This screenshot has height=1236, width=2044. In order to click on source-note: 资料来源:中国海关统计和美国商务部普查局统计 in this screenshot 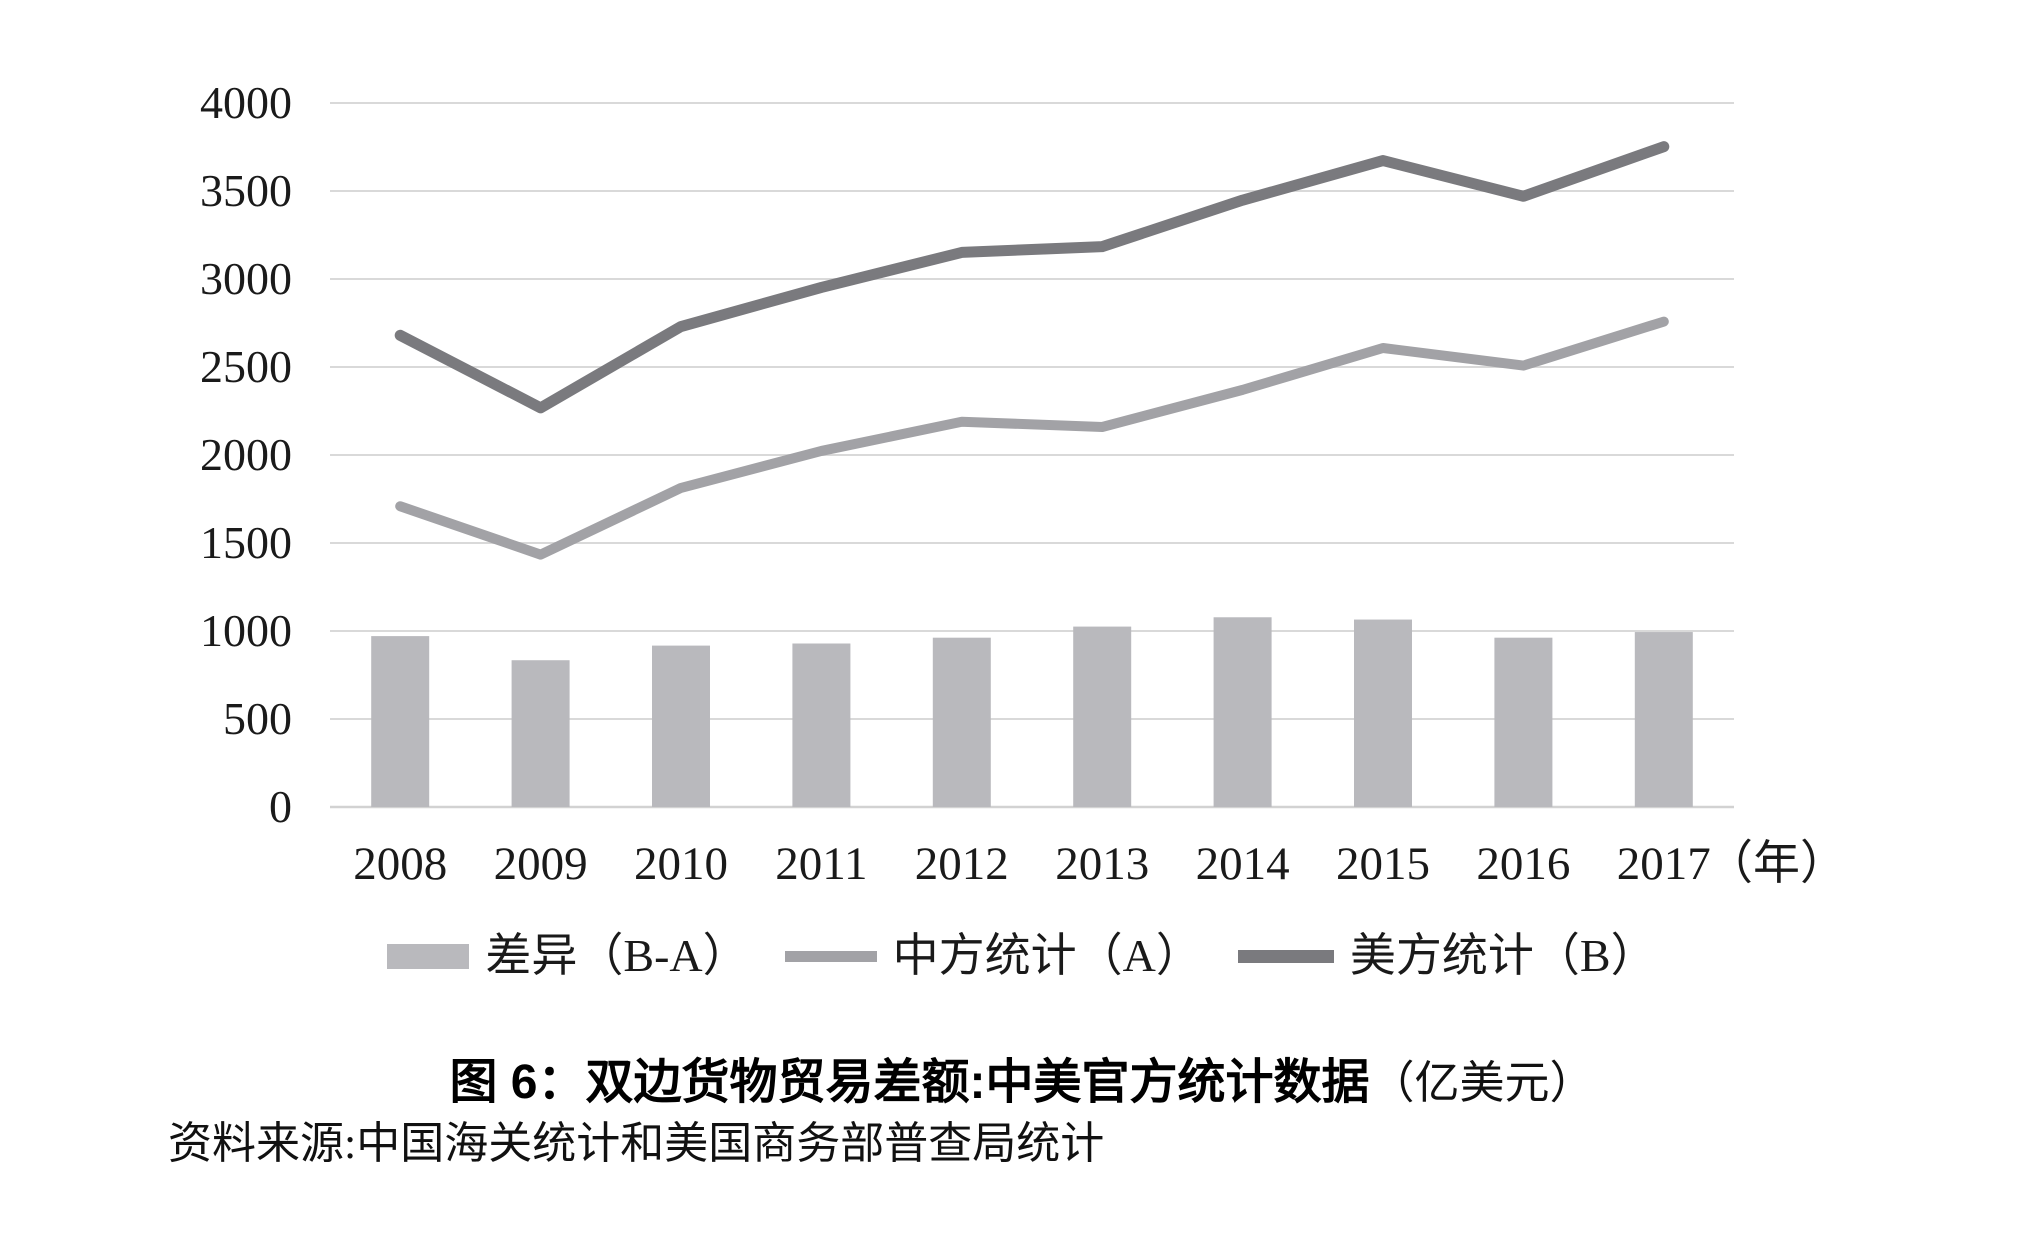, I will do `click(636, 1143)`.